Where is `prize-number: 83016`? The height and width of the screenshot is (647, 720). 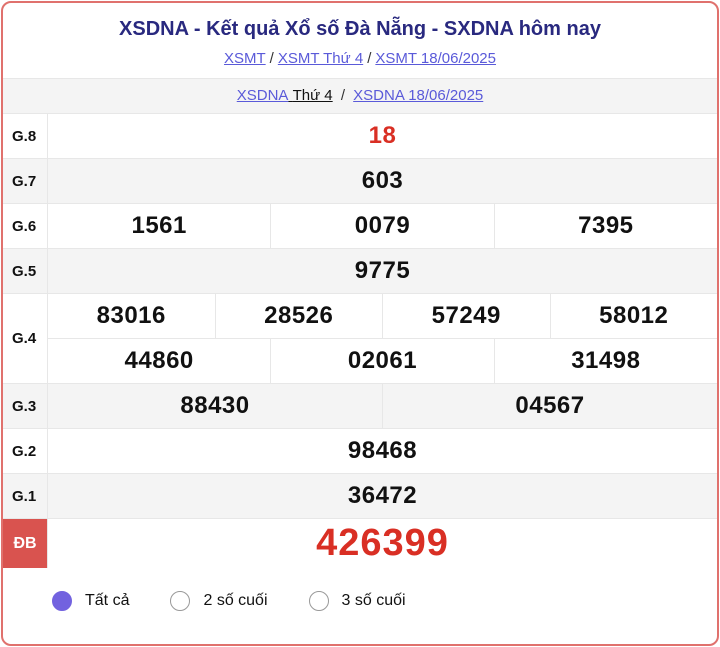
prize-number: 83016 is located at coordinates (131, 315).